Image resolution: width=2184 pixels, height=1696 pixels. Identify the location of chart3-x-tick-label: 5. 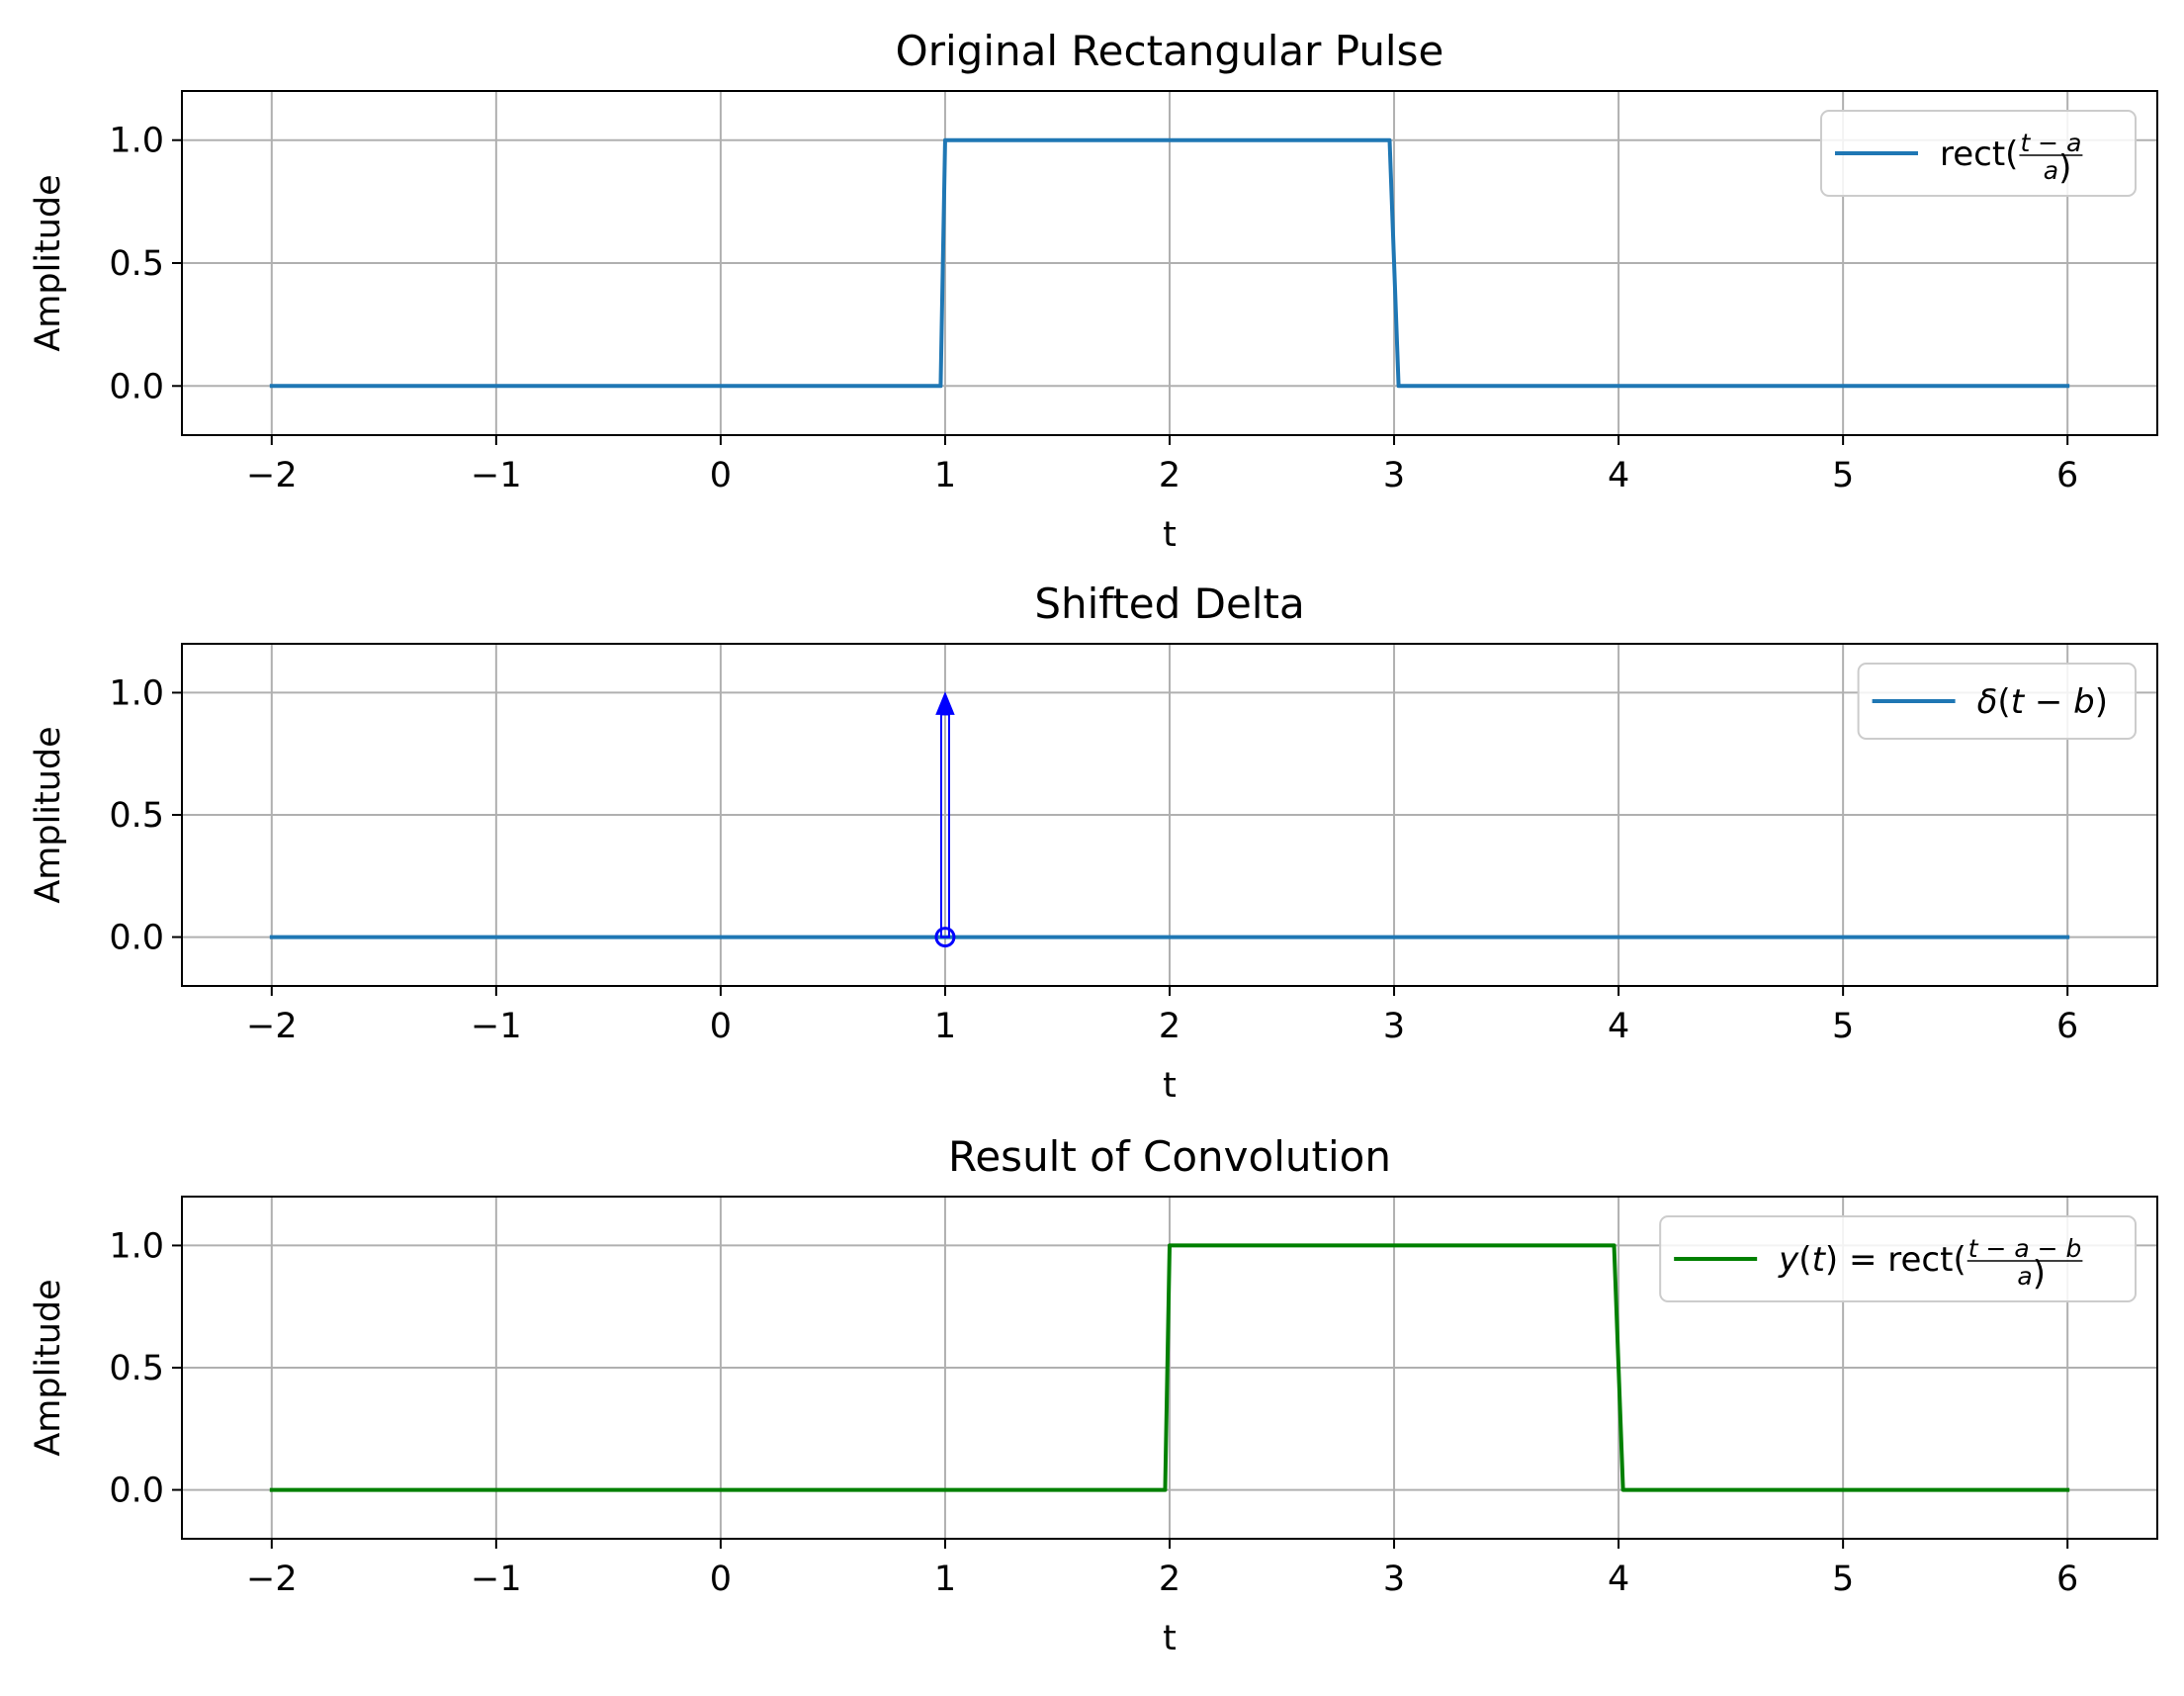
(1843, 1579).